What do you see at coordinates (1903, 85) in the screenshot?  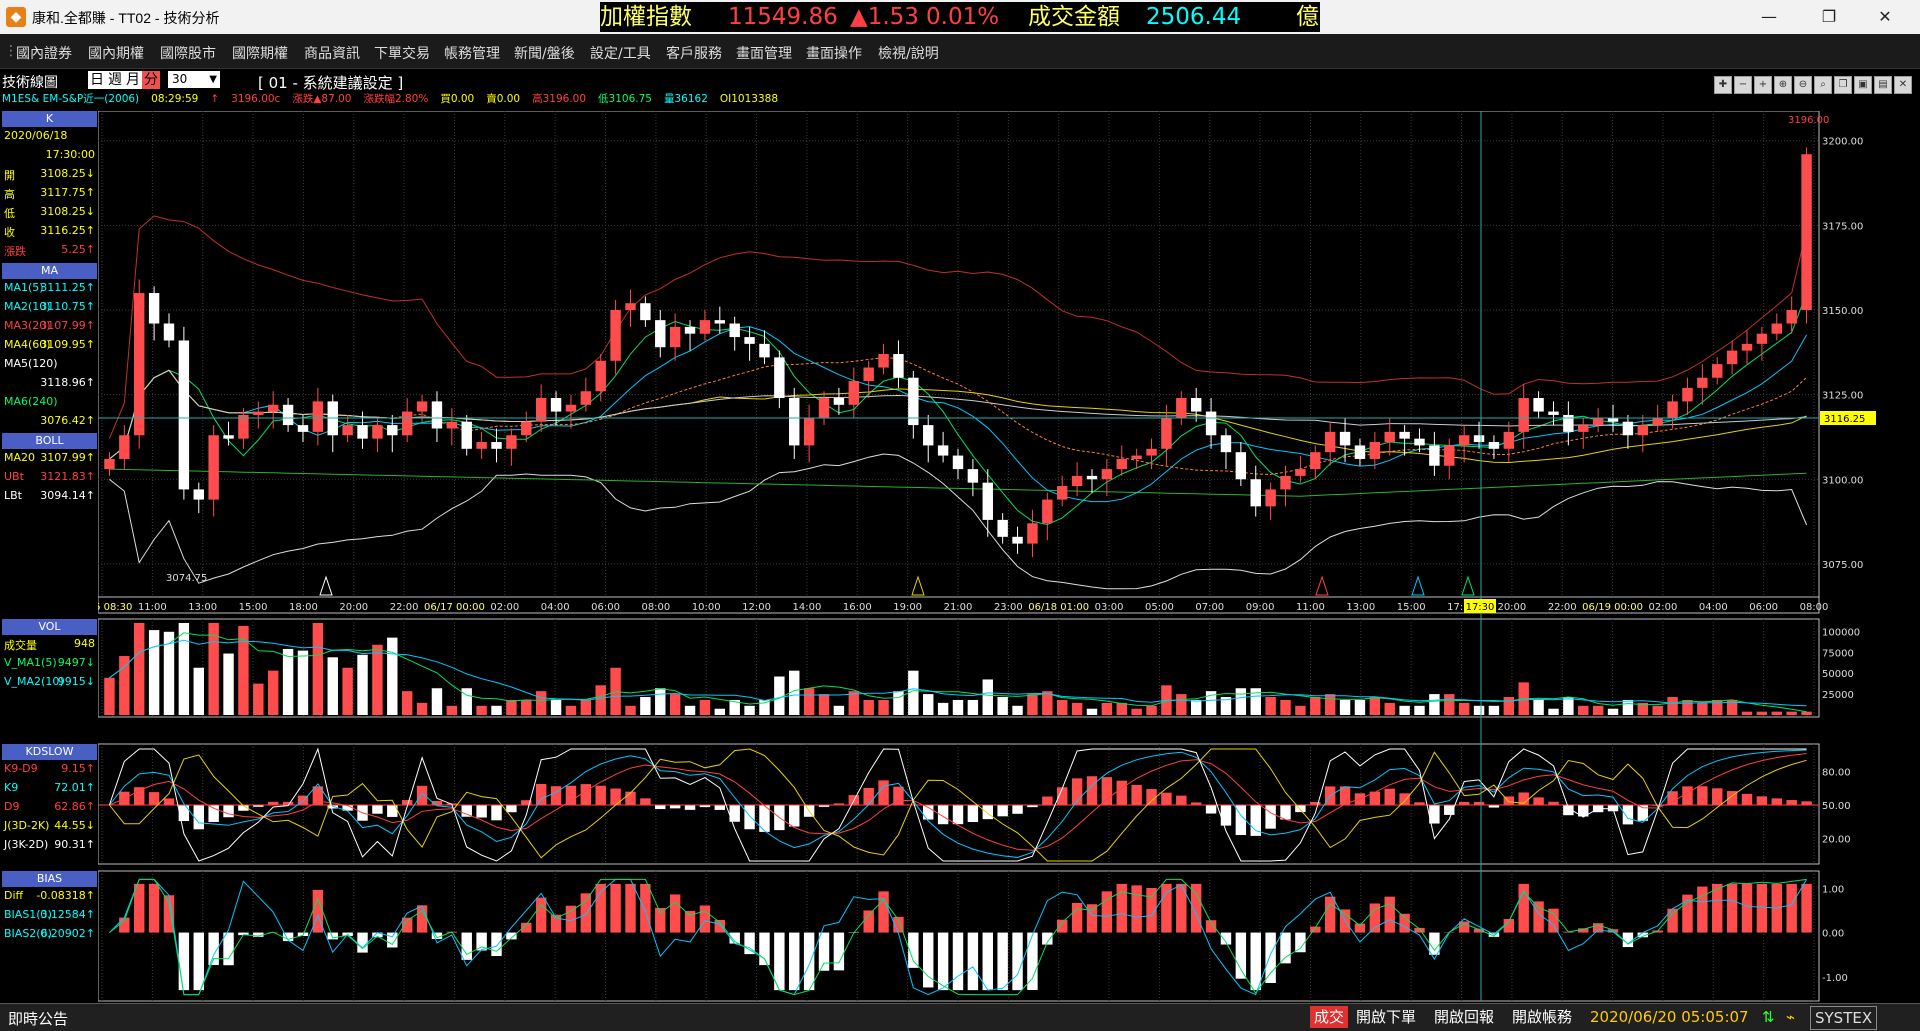 I see `close-panel-icon: ✕` at bounding box center [1903, 85].